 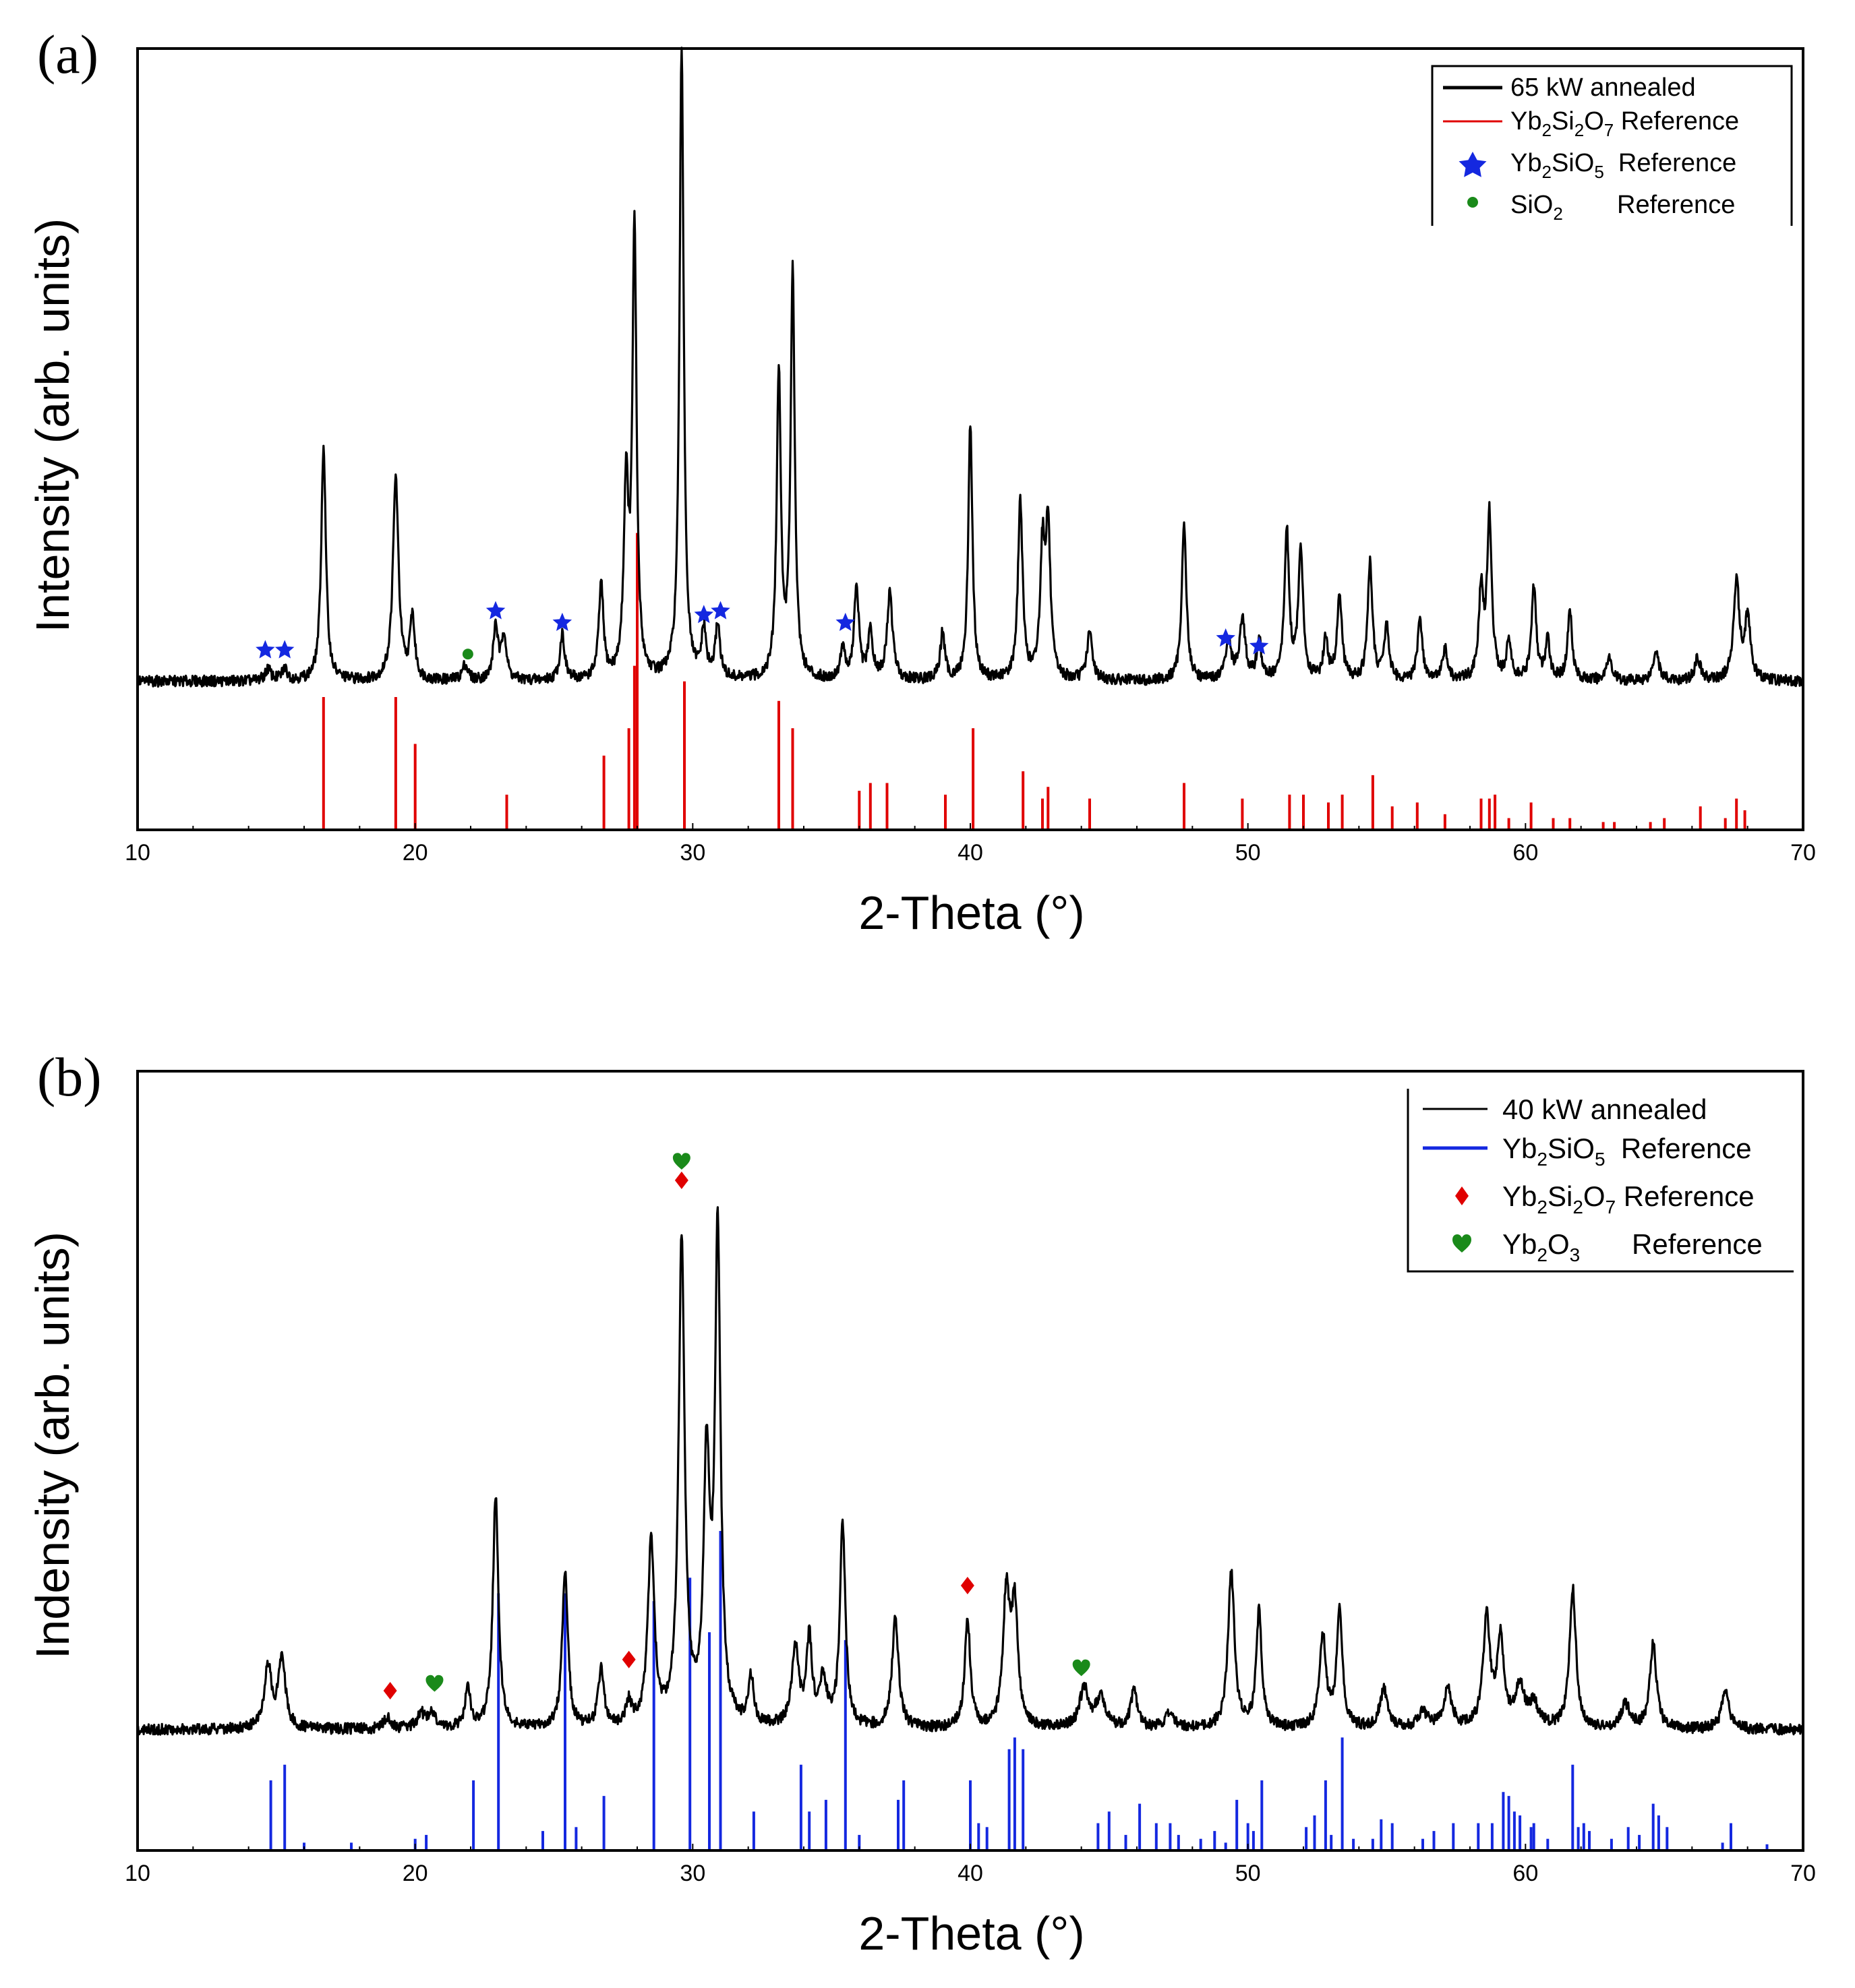 I want to click on legend-b-item-40kw: 40 kW annealed, so click(x=1565, y=1109).